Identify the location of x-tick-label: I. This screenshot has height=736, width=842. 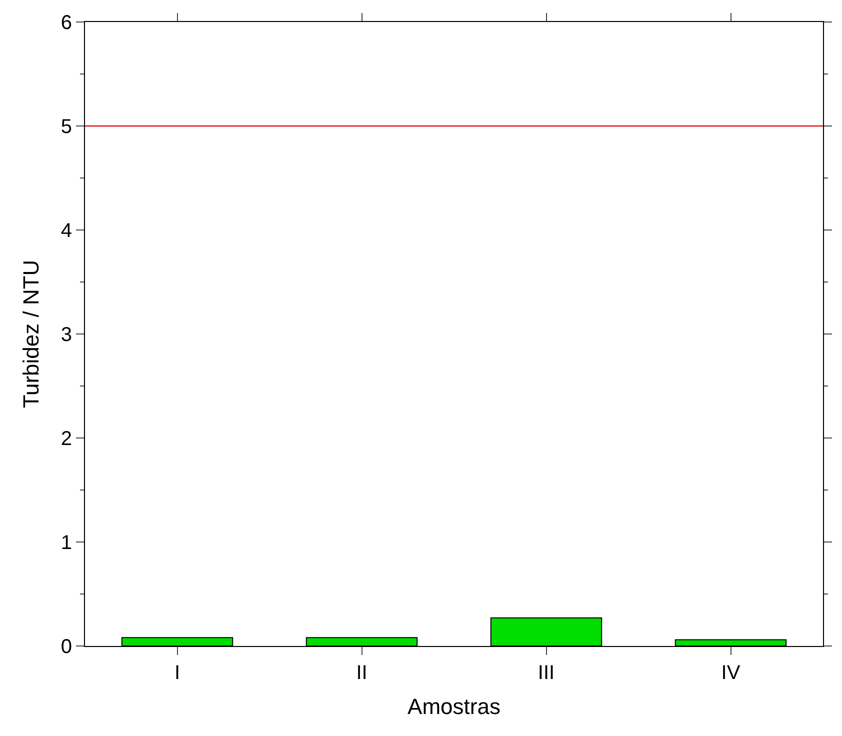
(177, 673).